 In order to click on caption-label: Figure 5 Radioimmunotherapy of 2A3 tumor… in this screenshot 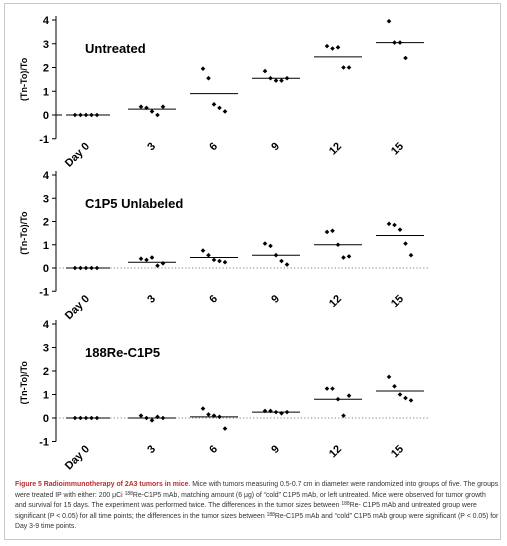, I will do `click(102, 484)`.